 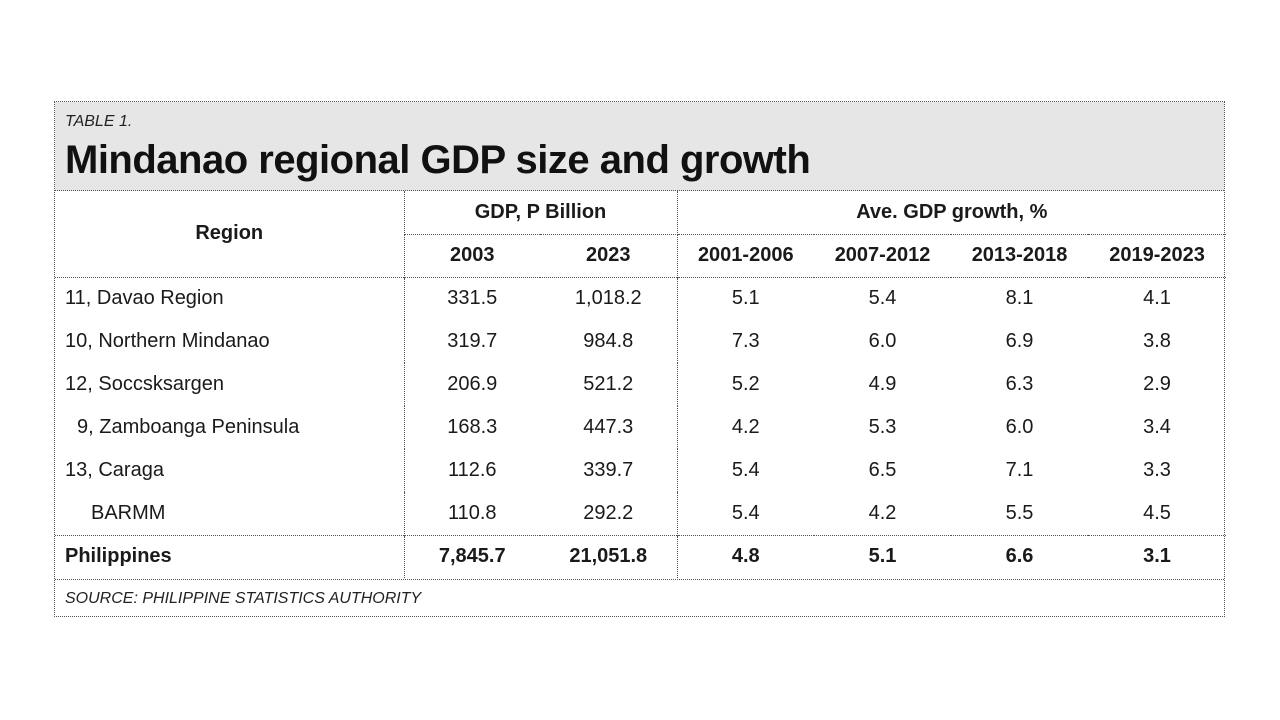 What do you see at coordinates (1019, 512) in the screenshot?
I see `growth-cell: 5.5` at bounding box center [1019, 512].